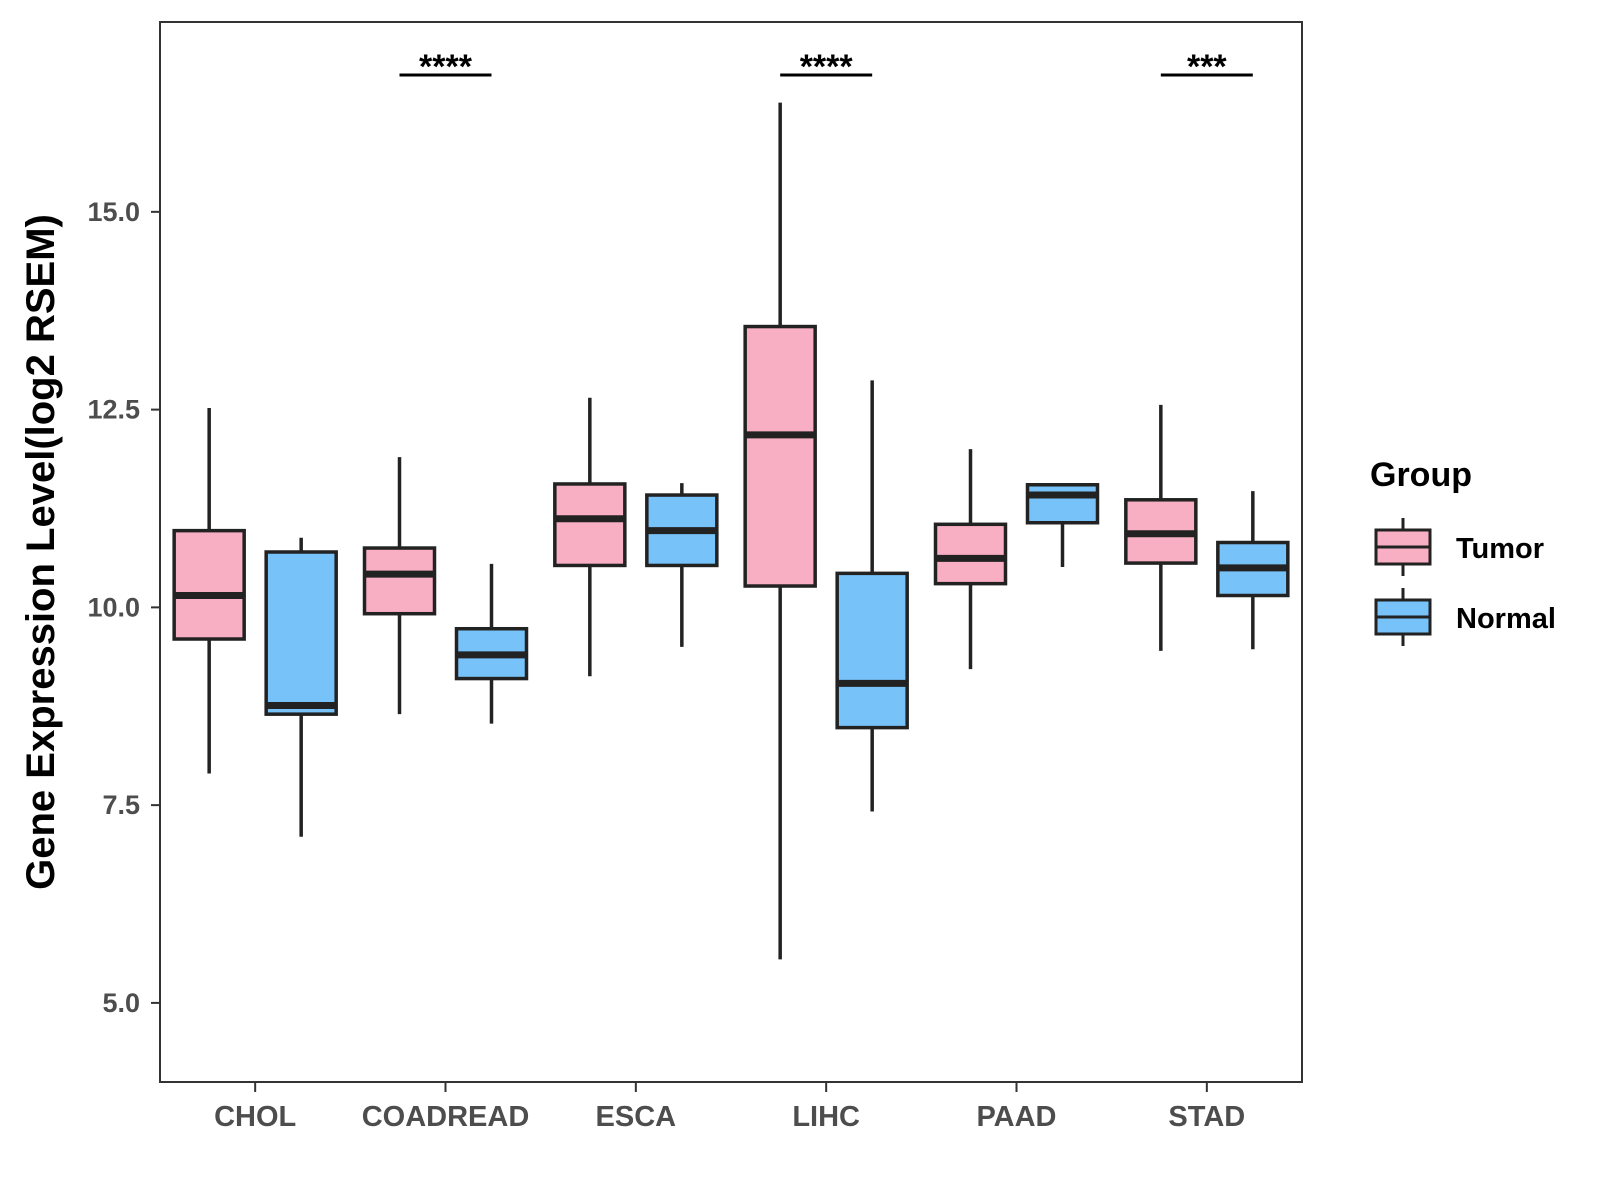 The height and width of the screenshot is (1200, 1600). I want to click on box-normal-stad, so click(1253, 570).